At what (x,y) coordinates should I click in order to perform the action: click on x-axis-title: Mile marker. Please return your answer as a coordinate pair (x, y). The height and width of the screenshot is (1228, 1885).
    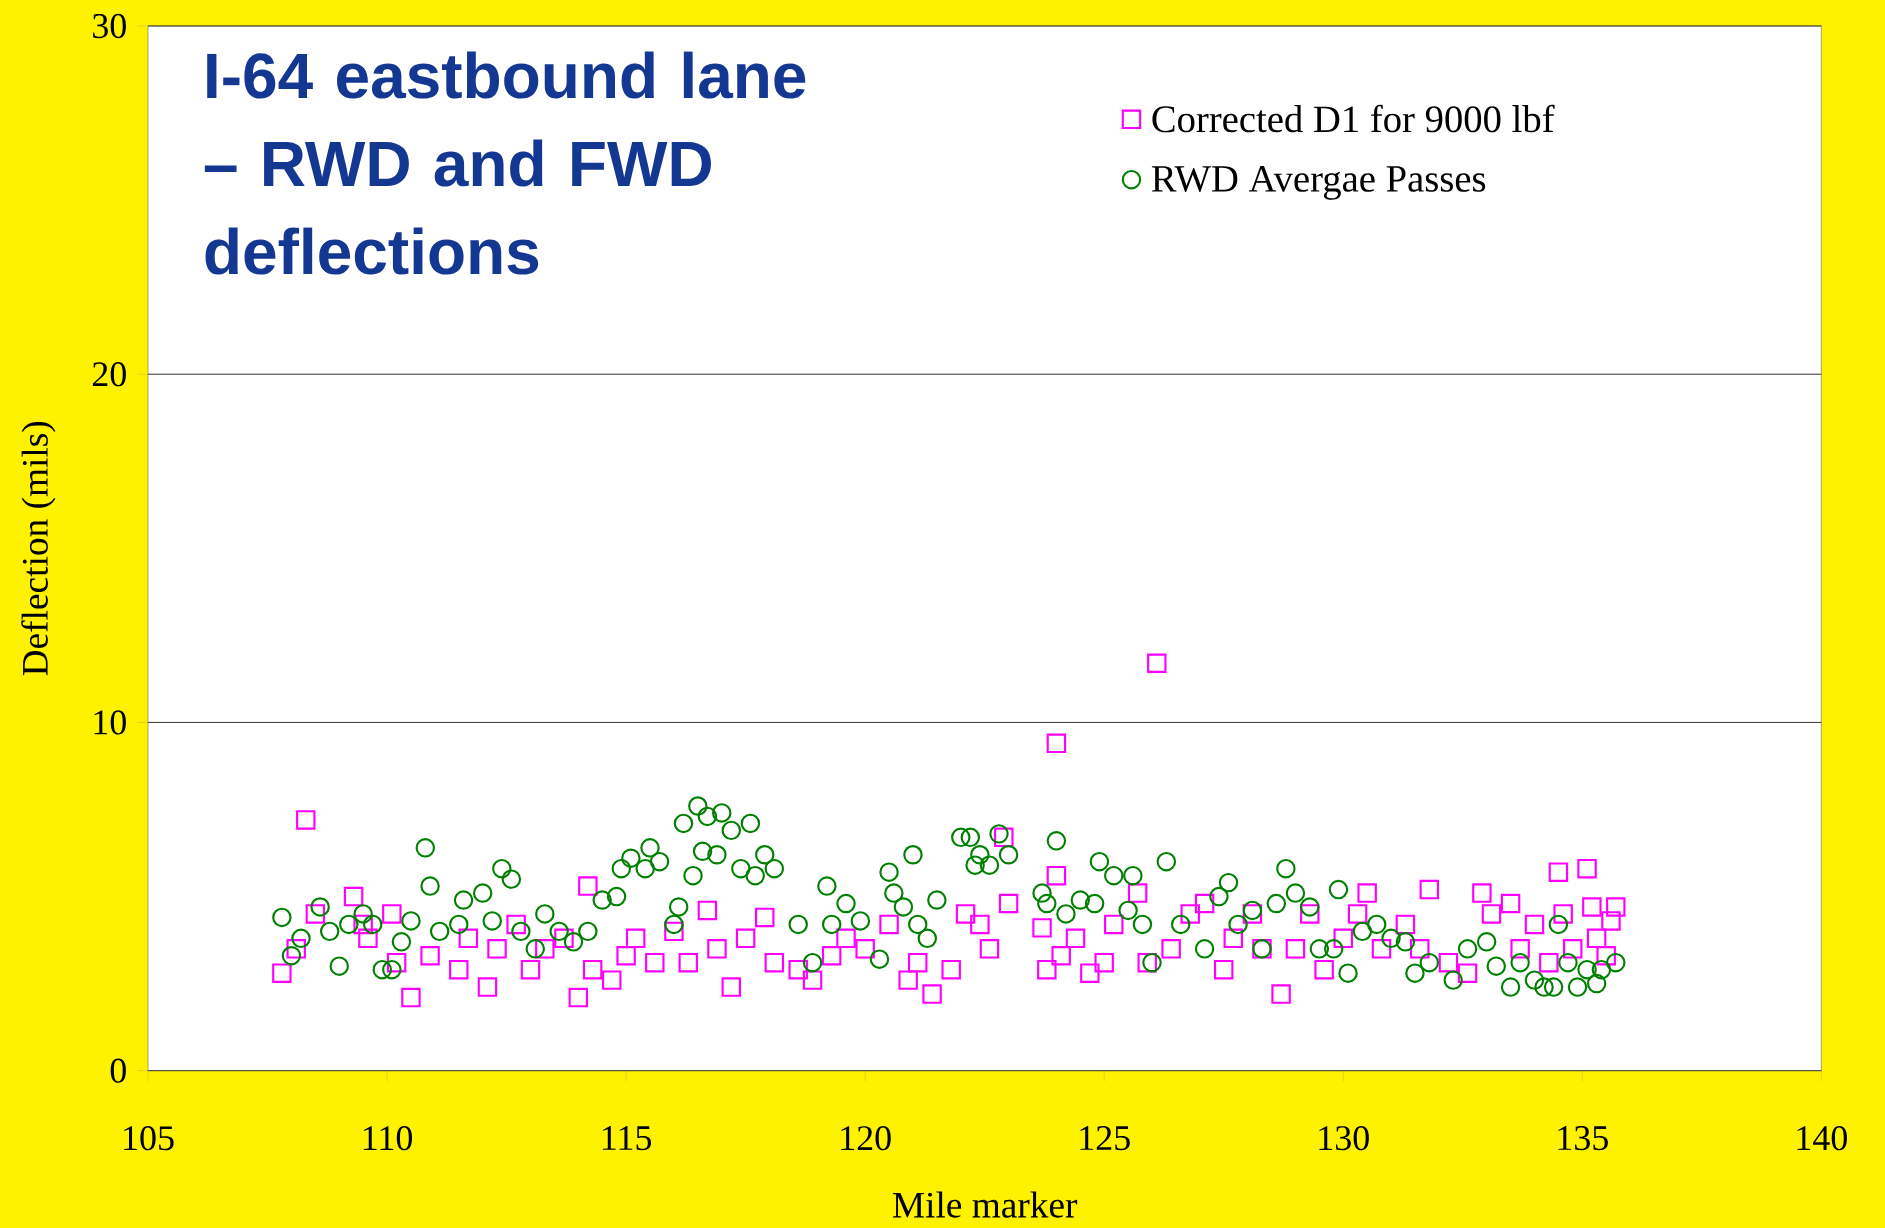
    Looking at the image, I should click on (985, 1204).